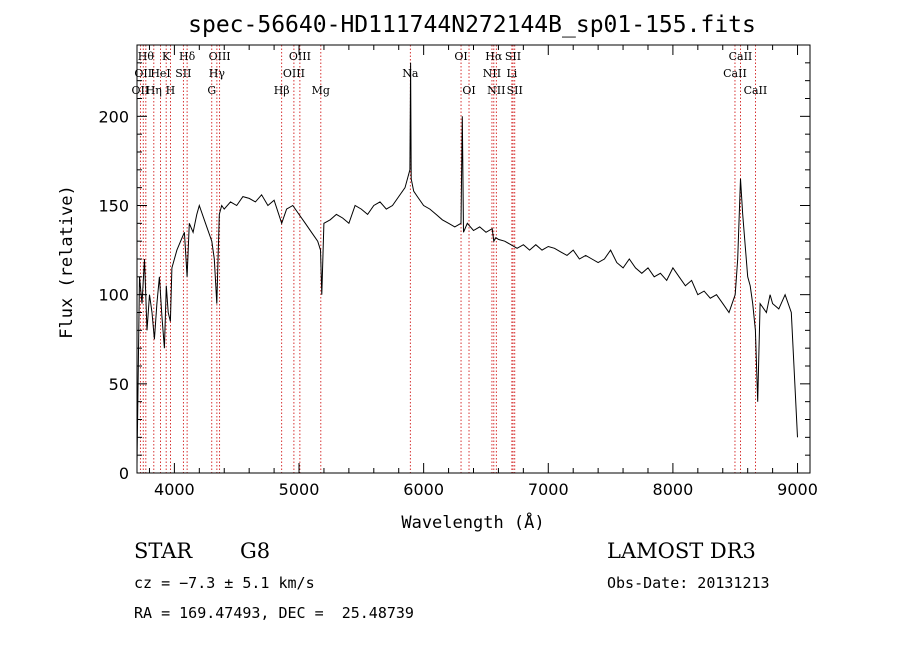 Image resolution: width=900 pixels, height=649 pixels. What do you see at coordinates (492, 73) in the screenshot?
I see `line-label-19: NII` at bounding box center [492, 73].